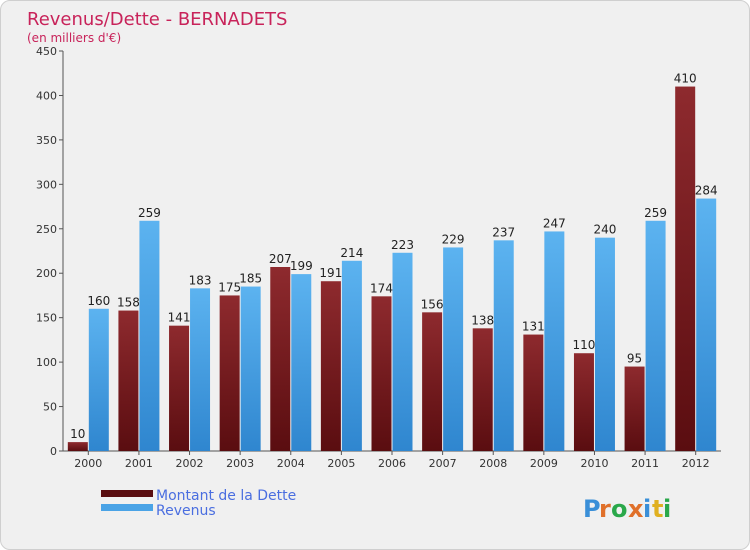 This screenshot has width=750, height=550. Describe the element at coordinates (657, 509) in the screenshot. I see `svg-text: t` at that location.